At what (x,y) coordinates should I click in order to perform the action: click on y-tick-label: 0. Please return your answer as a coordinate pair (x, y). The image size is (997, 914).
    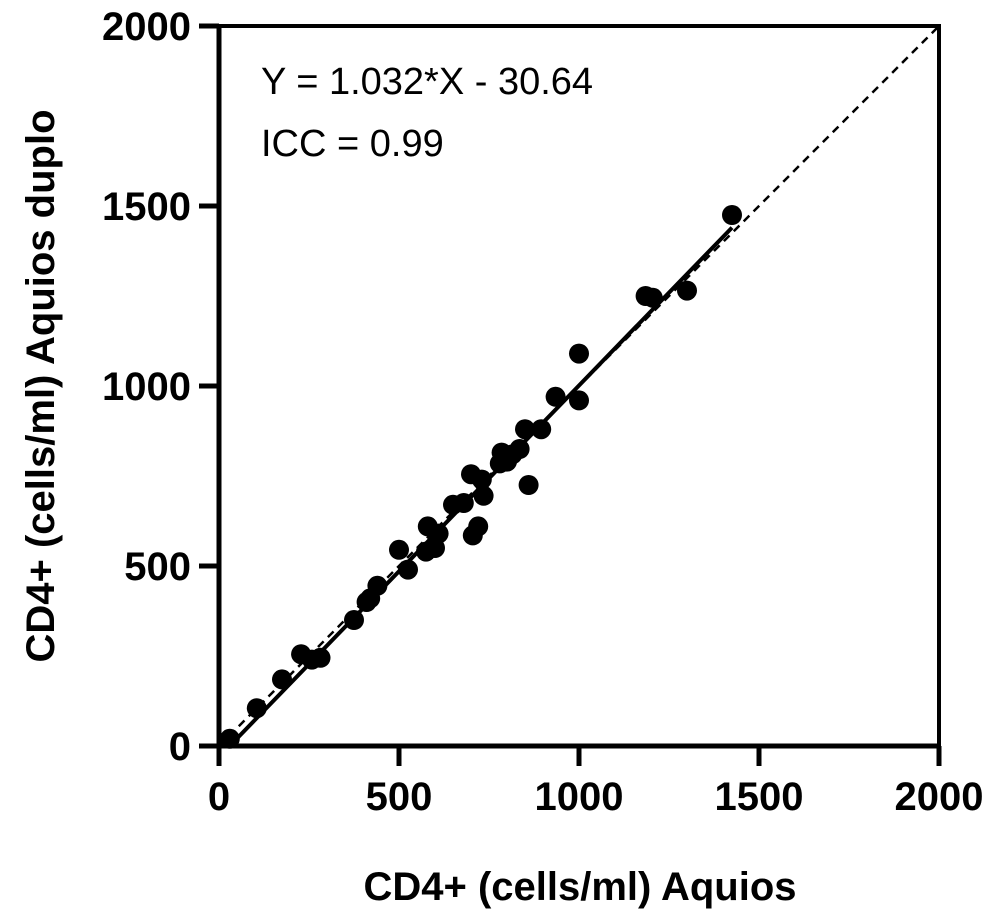
    Looking at the image, I should click on (180, 747).